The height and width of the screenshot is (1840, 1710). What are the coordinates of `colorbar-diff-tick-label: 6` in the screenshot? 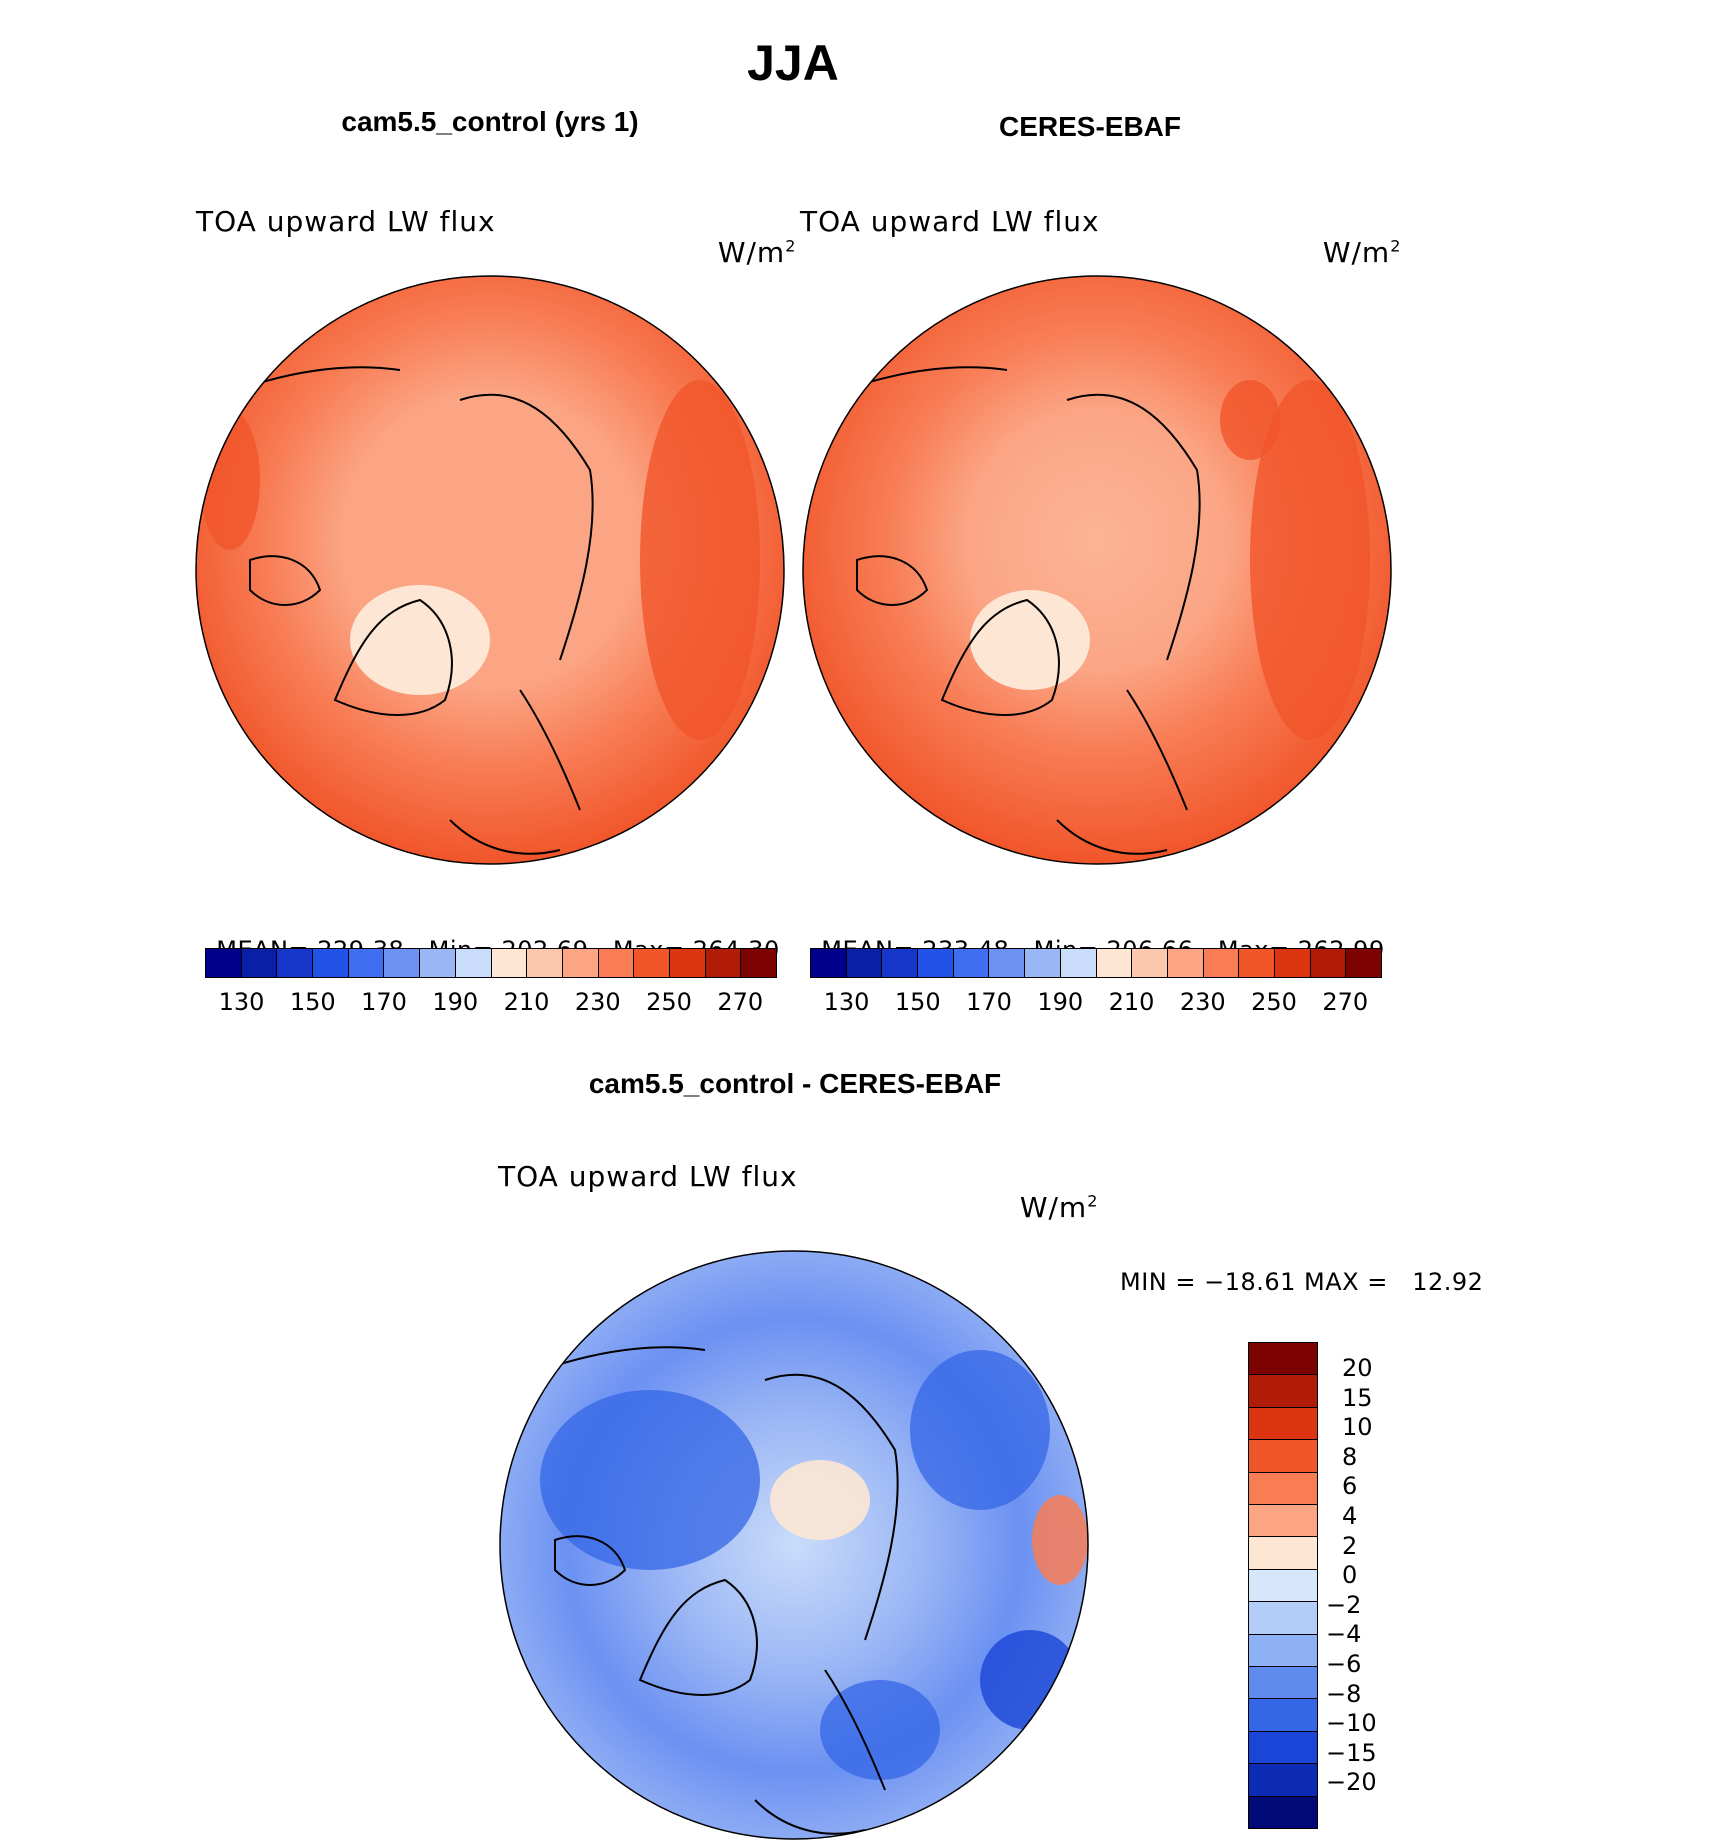 It's located at (1350, 1486).